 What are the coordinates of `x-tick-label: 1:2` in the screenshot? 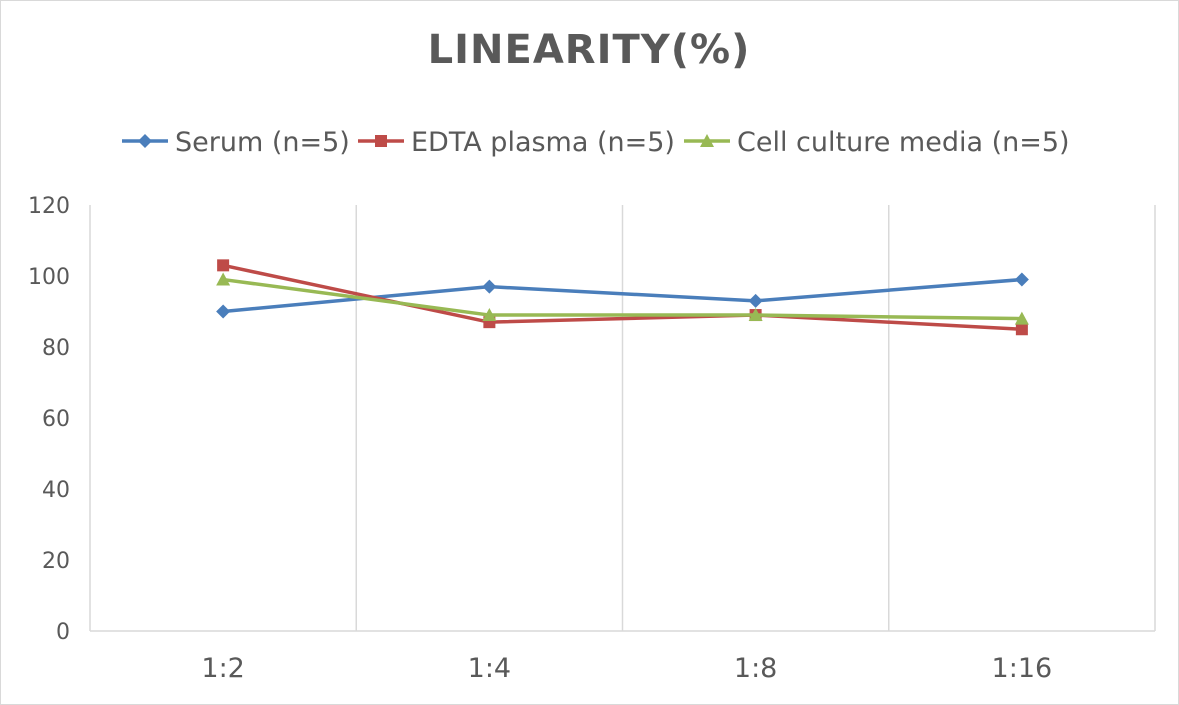 It's located at (222, 668).